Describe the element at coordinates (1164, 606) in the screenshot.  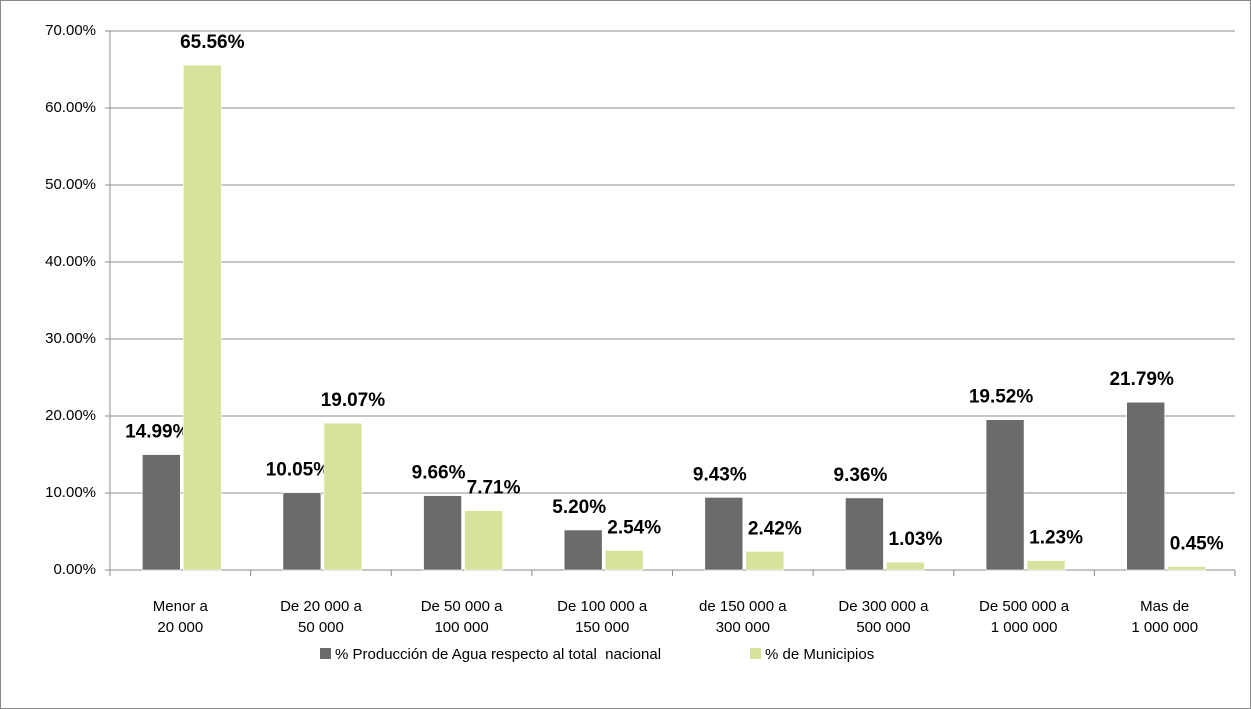
I see `x-tick-label: Mas de` at that location.